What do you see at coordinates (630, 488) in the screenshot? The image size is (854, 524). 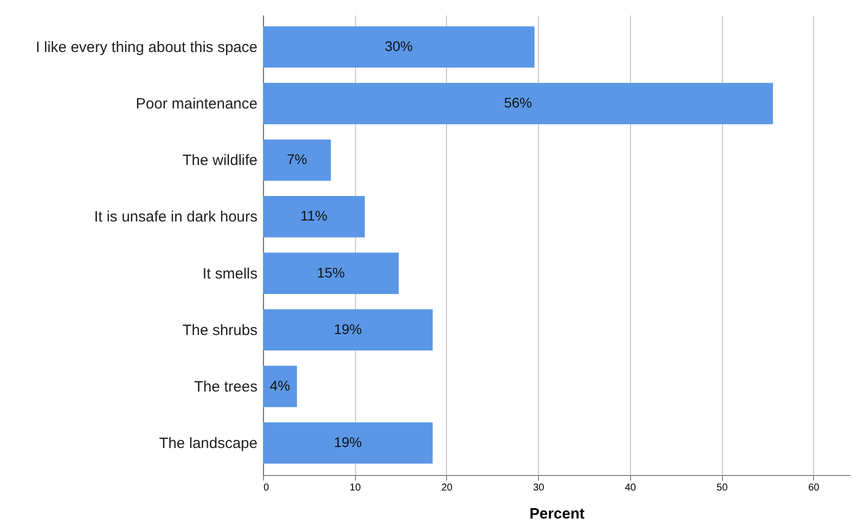 I see `x-tick-label: 40` at bounding box center [630, 488].